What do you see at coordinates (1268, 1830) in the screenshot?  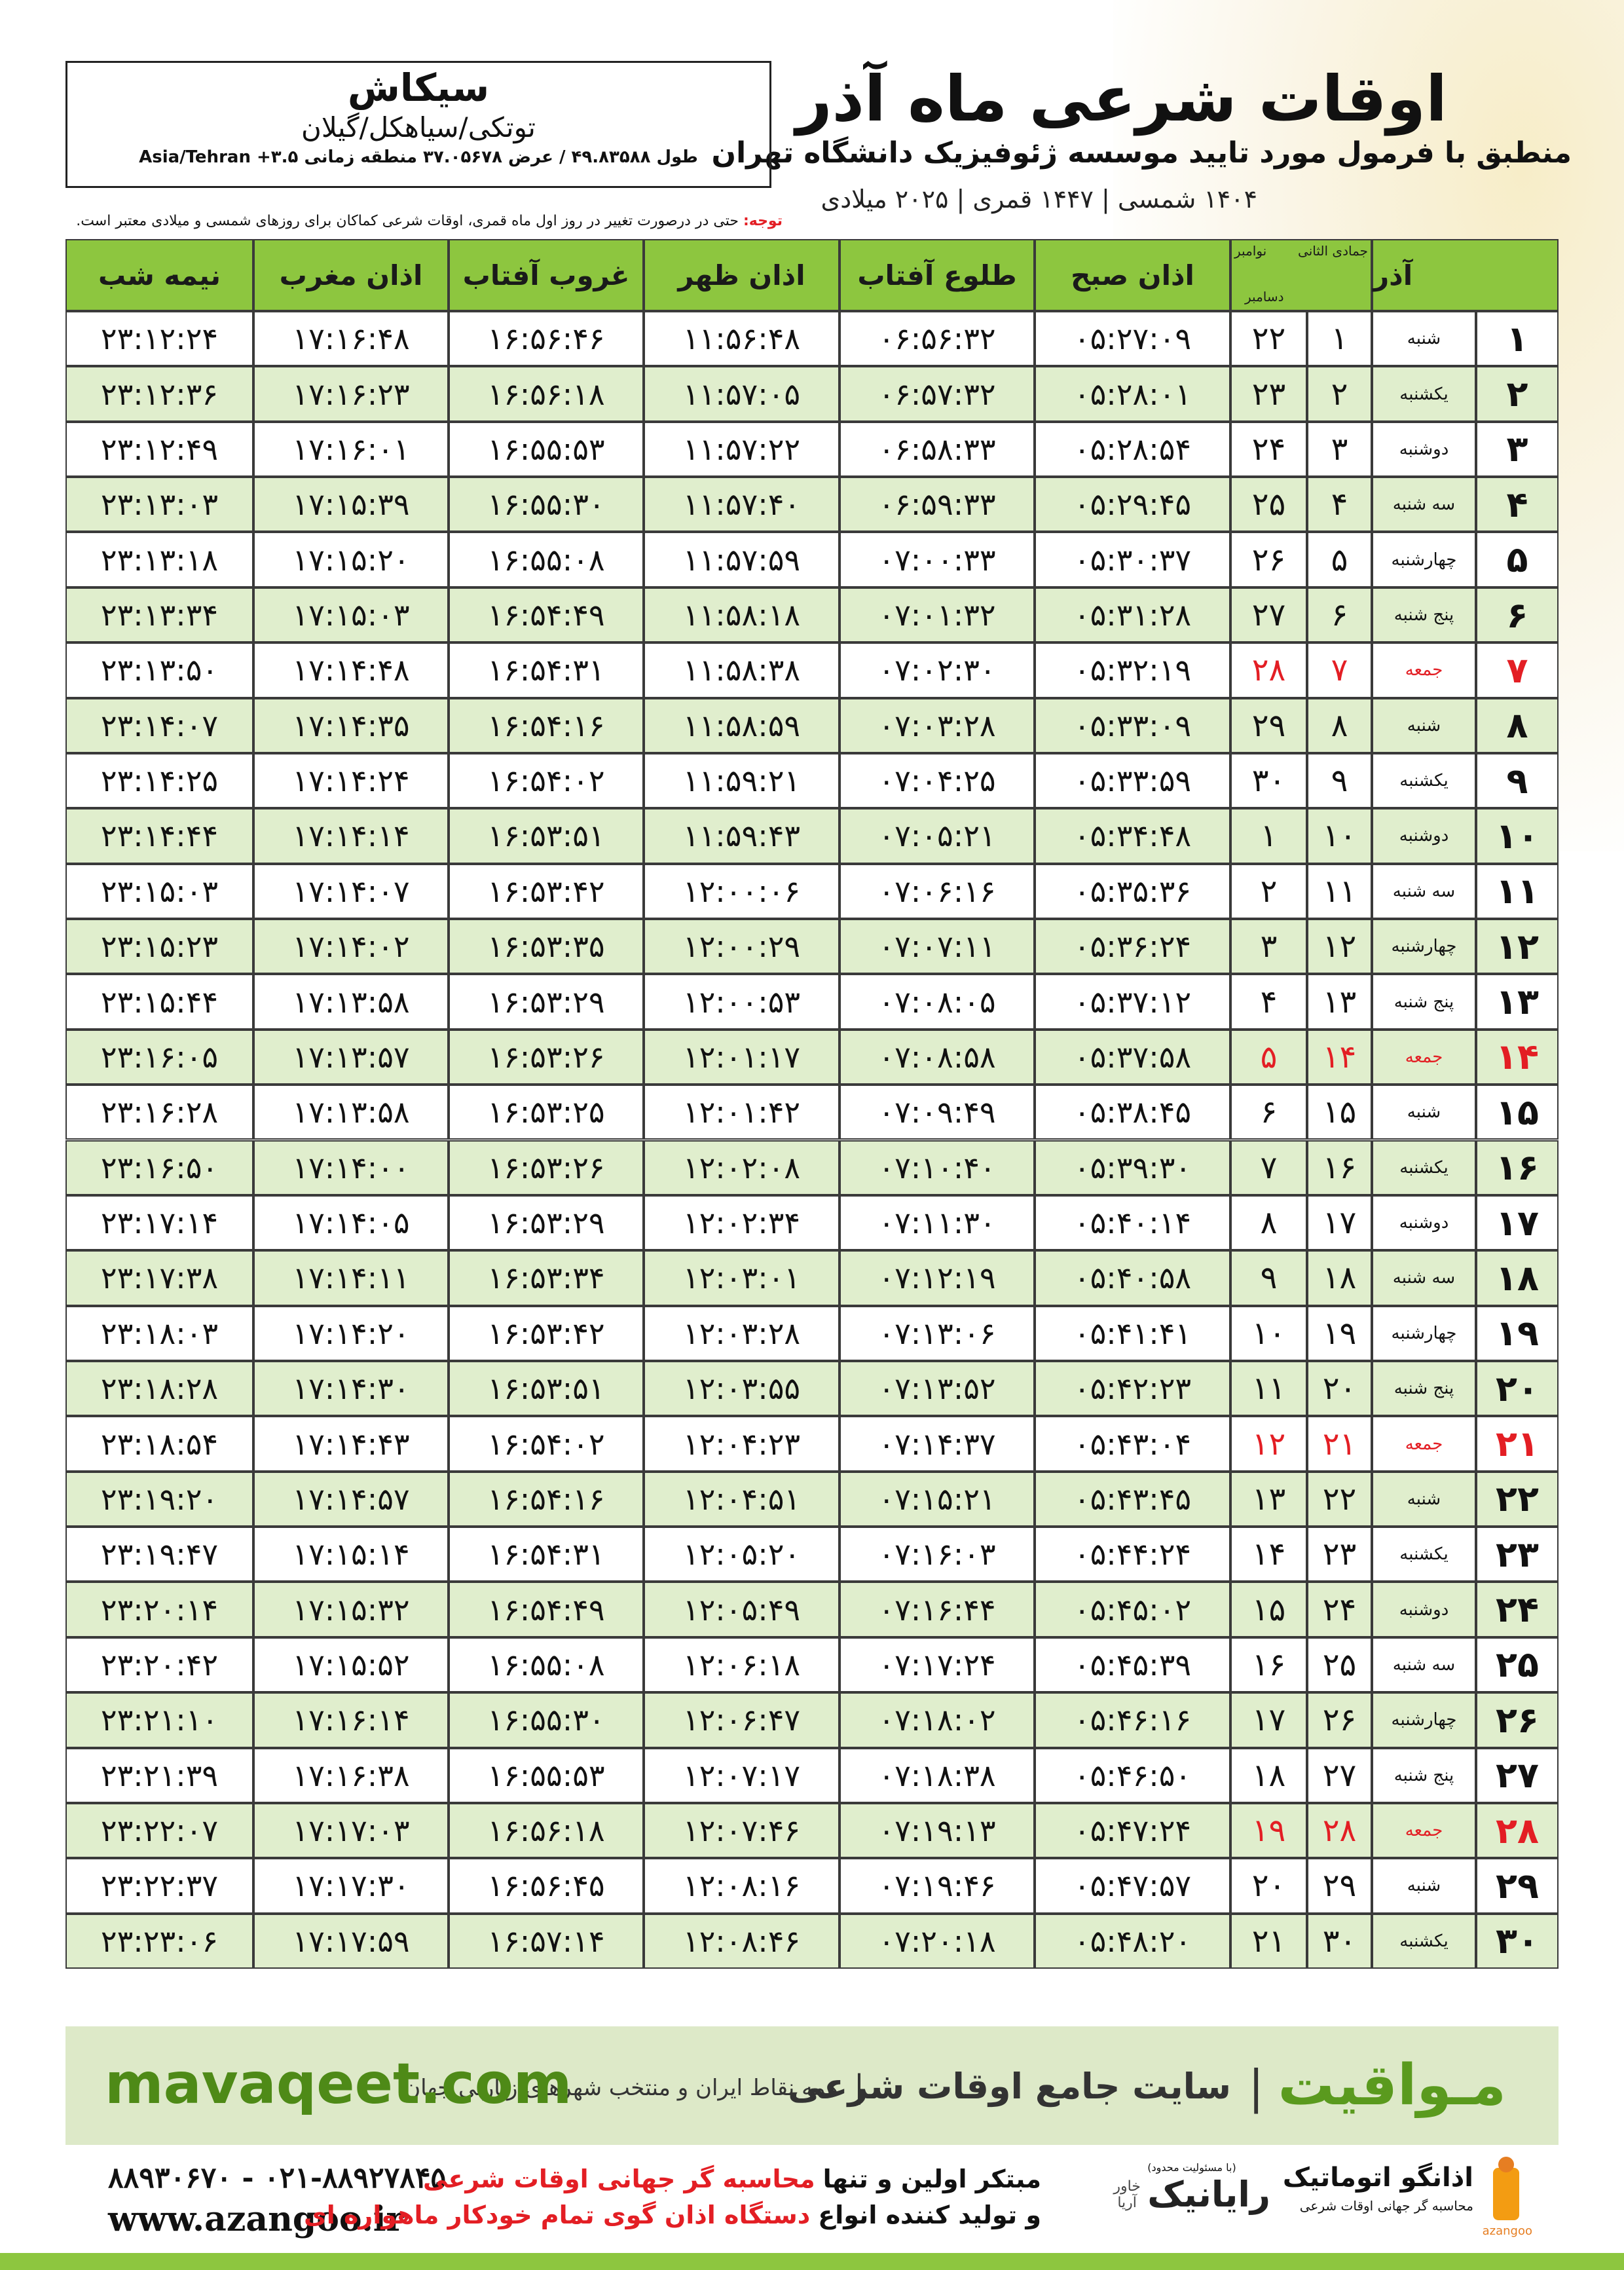 I see `gregorian-day: ۱۹` at bounding box center [1268, 1830].